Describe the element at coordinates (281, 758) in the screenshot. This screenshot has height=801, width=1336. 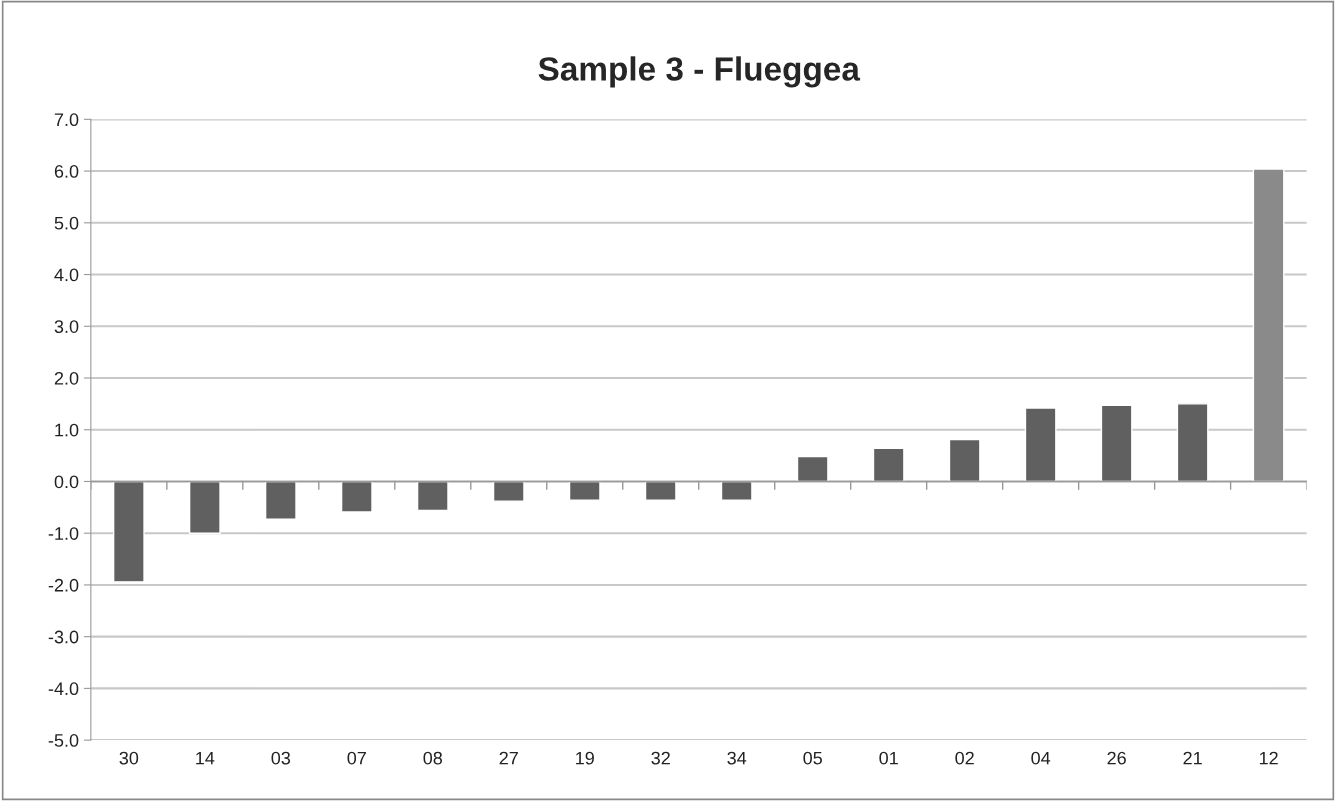
I see `x-tick-label: 03` at that location.